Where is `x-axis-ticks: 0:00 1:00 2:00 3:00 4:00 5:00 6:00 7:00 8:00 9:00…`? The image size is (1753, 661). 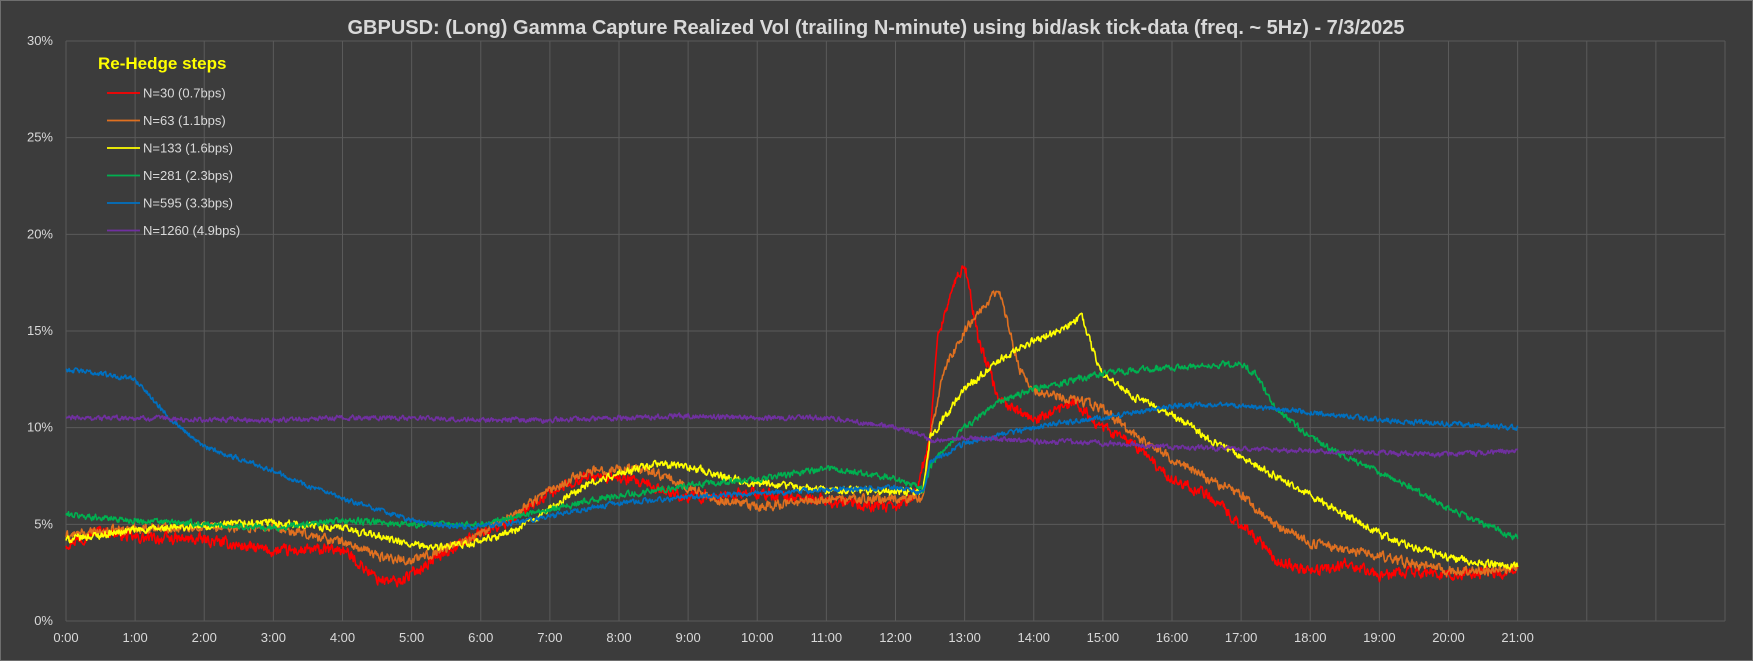 x-axis-ticks: 0:00 1:00 2:00 3:00 4:00 5:00 6:00 7:00 8:00 9:00… is located at coordinates (793, 637).